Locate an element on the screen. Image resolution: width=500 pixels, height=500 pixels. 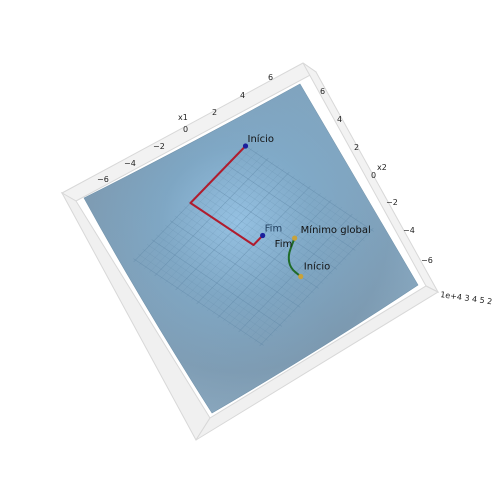
x2-tick: 0 is located at coordinates (373, 175).